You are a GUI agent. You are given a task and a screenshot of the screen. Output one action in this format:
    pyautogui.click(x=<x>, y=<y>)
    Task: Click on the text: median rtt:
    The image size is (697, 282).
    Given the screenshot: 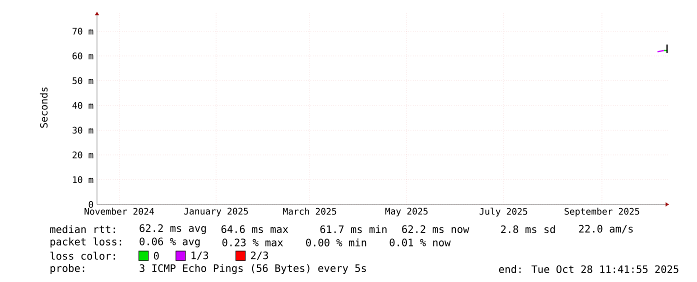 What is the action you would take?
    pyautogui.click(x=82, y=229)
    